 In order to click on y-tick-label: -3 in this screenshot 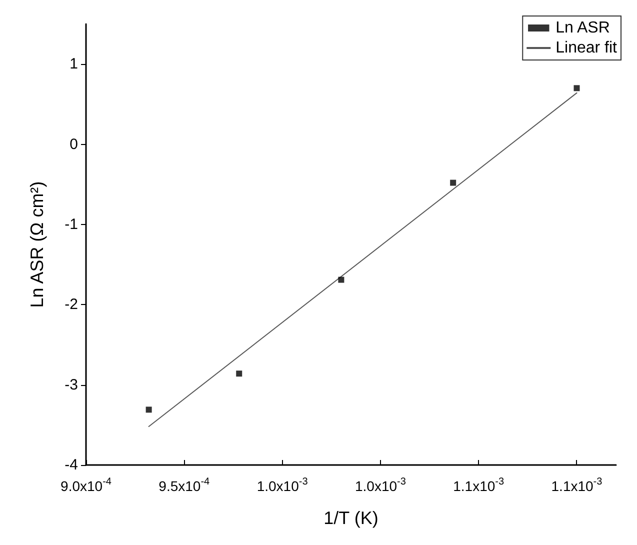, I will do `click(71, 385)`.